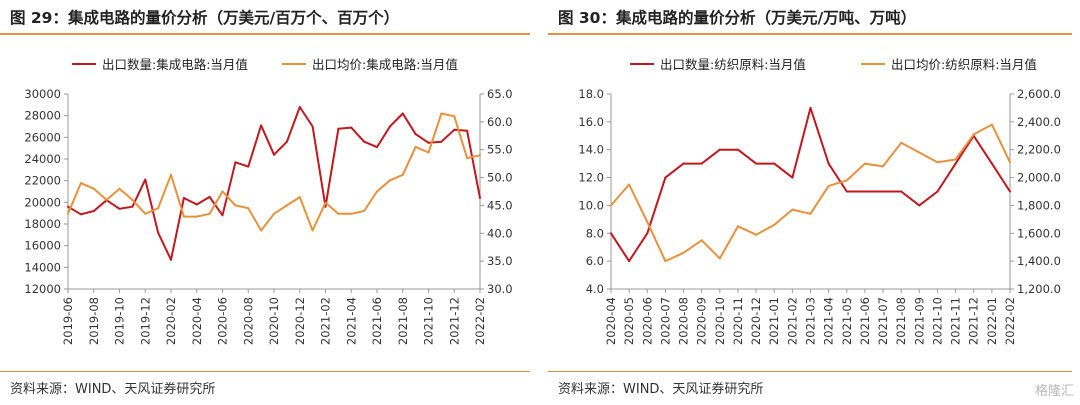 The image size is (1080, 405). Describe the element at coordinates (901, 321) in the screenshot. I see `x-tick-label: 2021-08` at that location.